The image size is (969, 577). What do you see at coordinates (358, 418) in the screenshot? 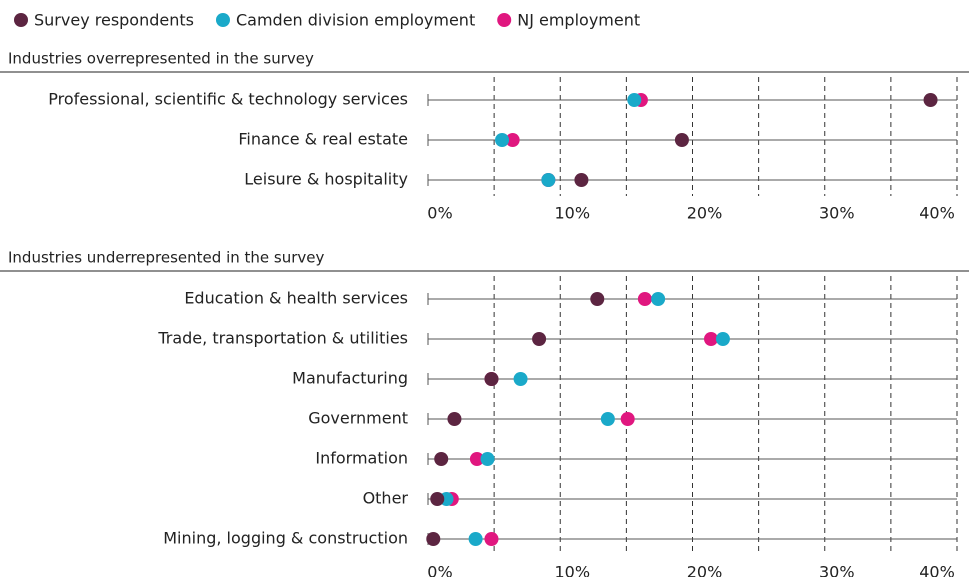
I see `category-label: Government` at bounding box center [358, 418].